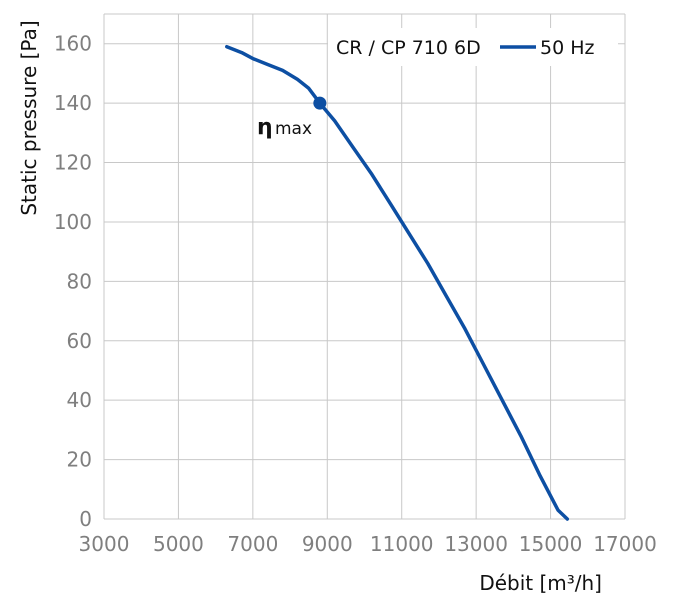  Describe the element at coordinates (252, 544) in the screenshot. I see `x-tick-label: 7000` at that location.